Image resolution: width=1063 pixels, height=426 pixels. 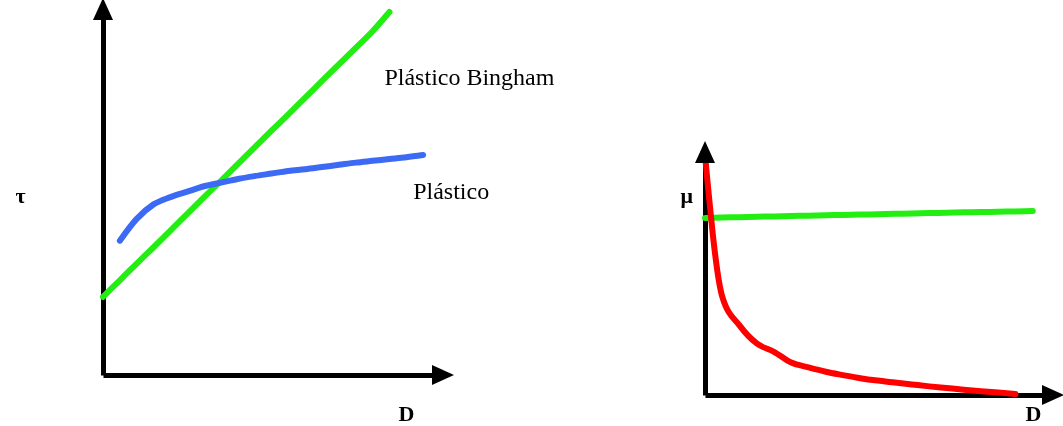 What do you see at coordinates (469, 77) in the screenshot?
I see `series-label: Plástico Bingham` at bounding box center [469, 77].